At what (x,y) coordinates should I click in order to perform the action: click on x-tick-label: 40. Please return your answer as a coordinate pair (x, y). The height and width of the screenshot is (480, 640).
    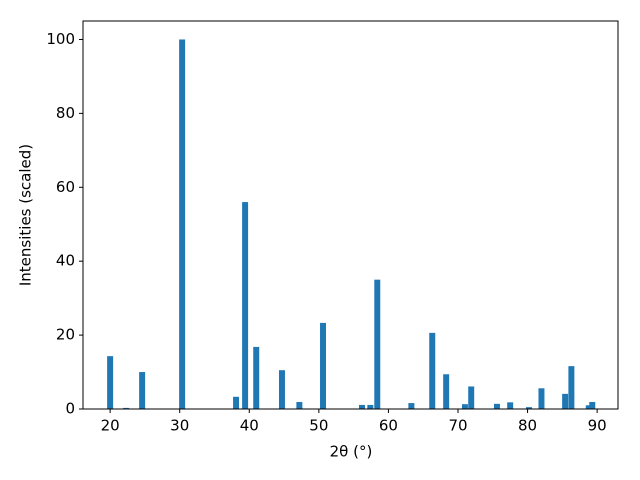
    Looking at the image, I should click on (249, 426).